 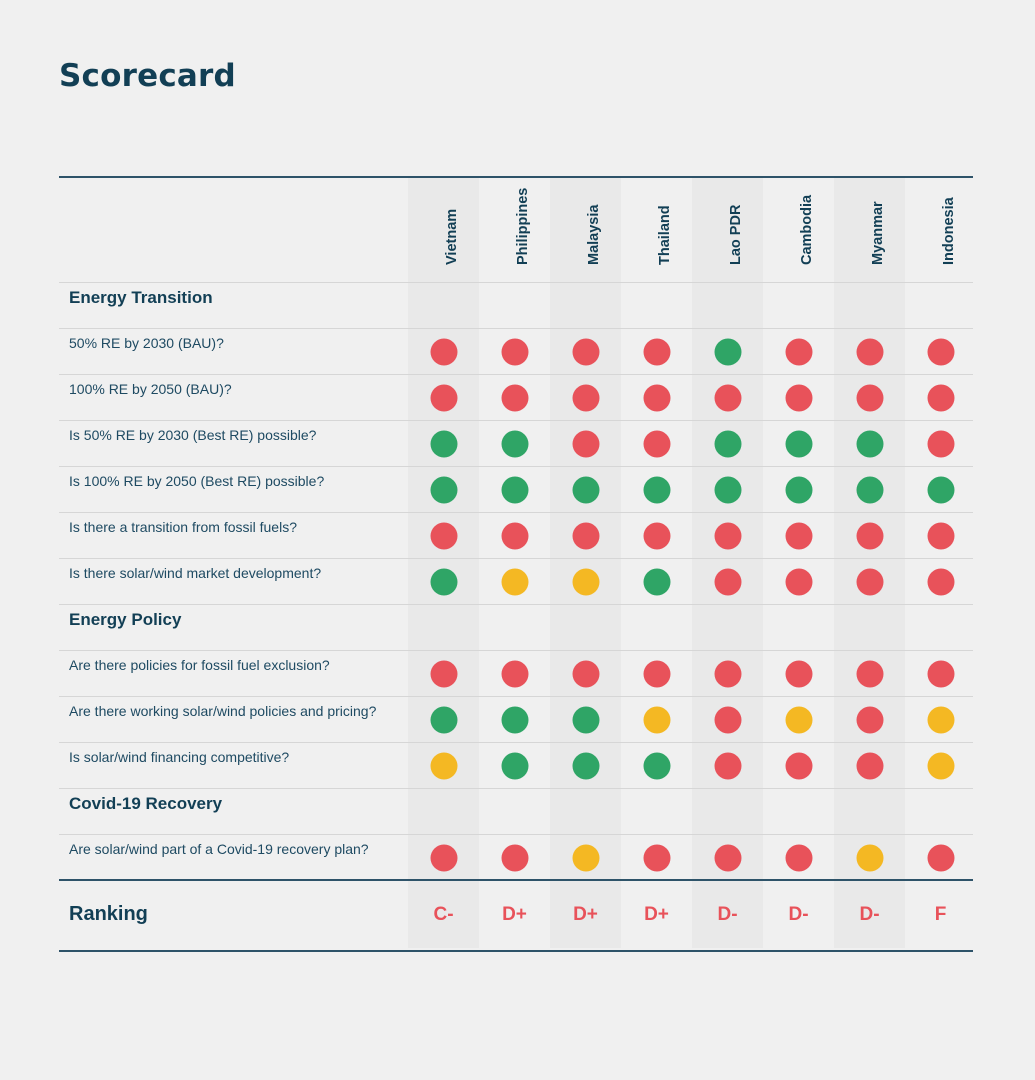 What do you see at coordinates (141, 297) in the screenshot?
I see `section-title: Energy Transition` at bounding box center [141, 297].